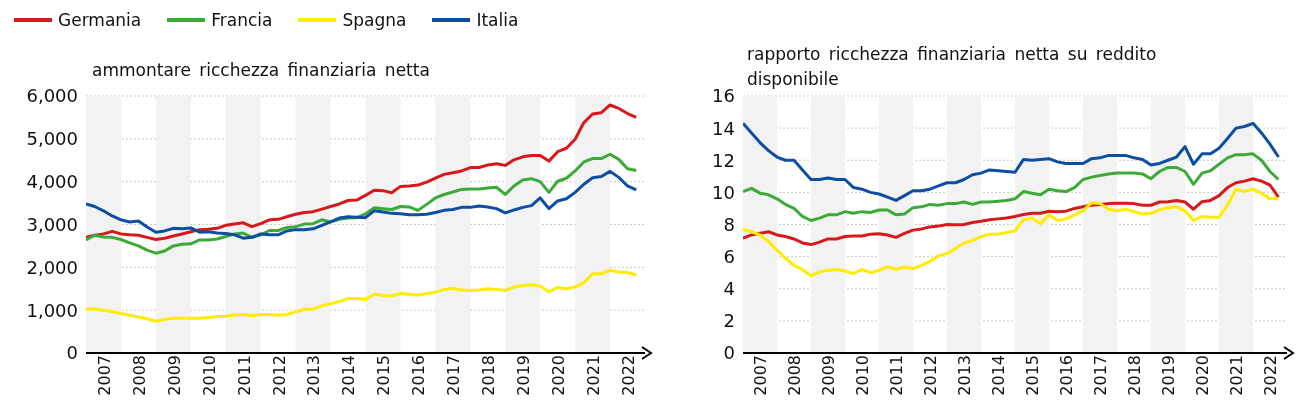 This screenshot has width=1301, height=408. Describe the element at coordinates (729, 289) in the screenshot. I see `y-tick-label: 4` at that location.